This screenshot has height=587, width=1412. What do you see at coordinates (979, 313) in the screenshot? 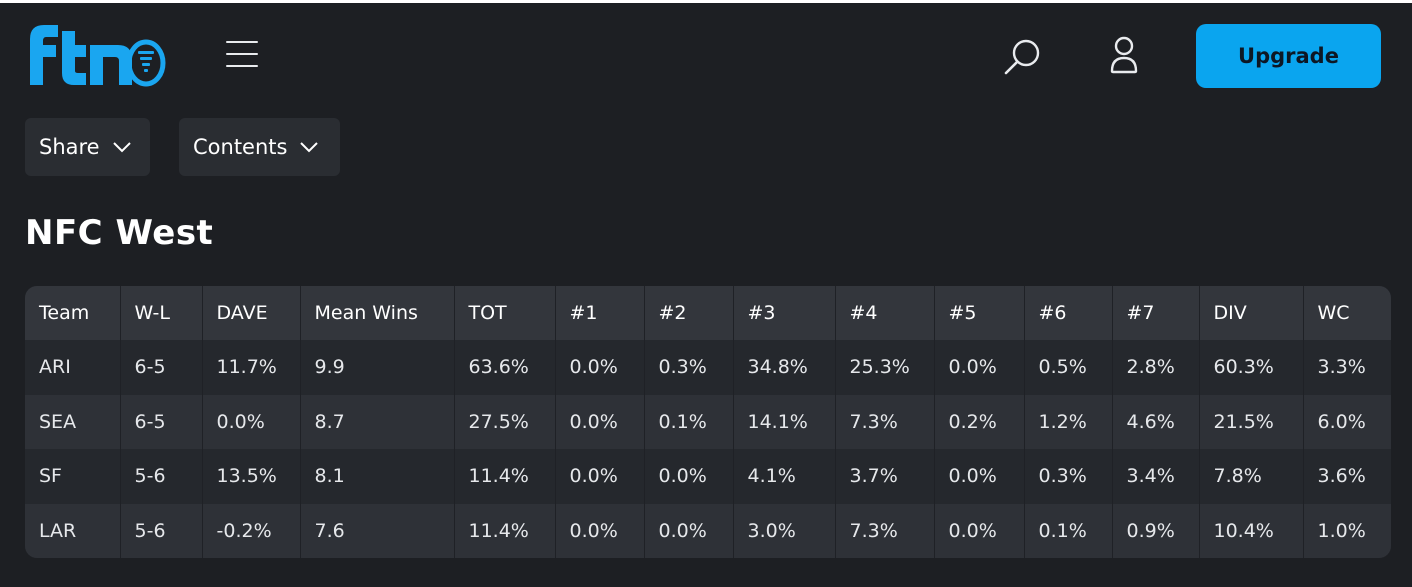
I see `column-header: #5` at bounding box center [979, 313].